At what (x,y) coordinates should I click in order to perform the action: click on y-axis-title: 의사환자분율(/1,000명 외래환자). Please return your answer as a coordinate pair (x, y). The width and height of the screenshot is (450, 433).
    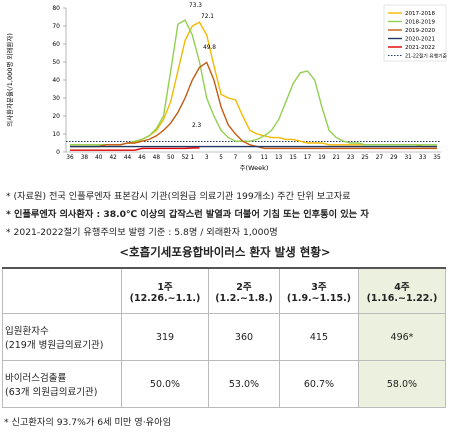
    Looking at the image, I should click on (9, 80).